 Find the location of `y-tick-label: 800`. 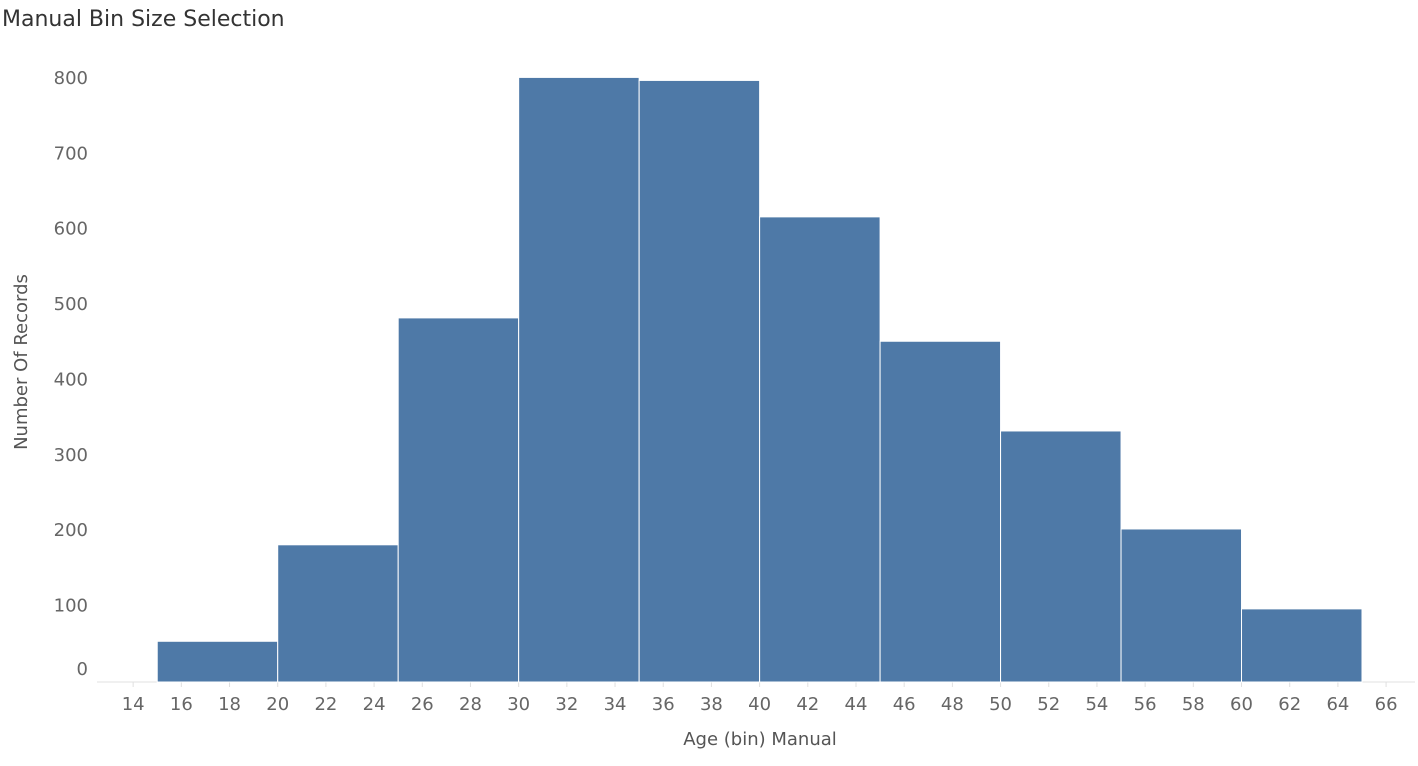

y-tick-label: 800 is located at coordinates (71, 78).